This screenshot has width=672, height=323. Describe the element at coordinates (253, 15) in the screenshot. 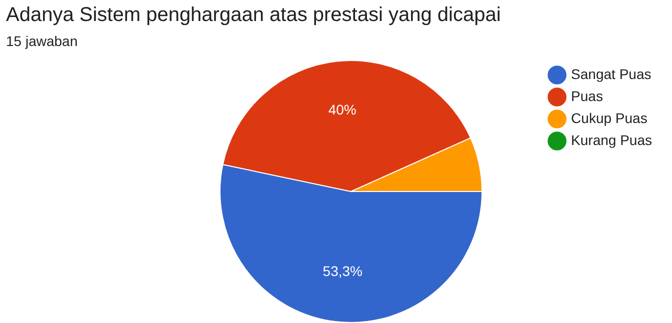

I see `chart-title: Adanya Sistem penghargaan atas prestasi yang dicapai` at that location.